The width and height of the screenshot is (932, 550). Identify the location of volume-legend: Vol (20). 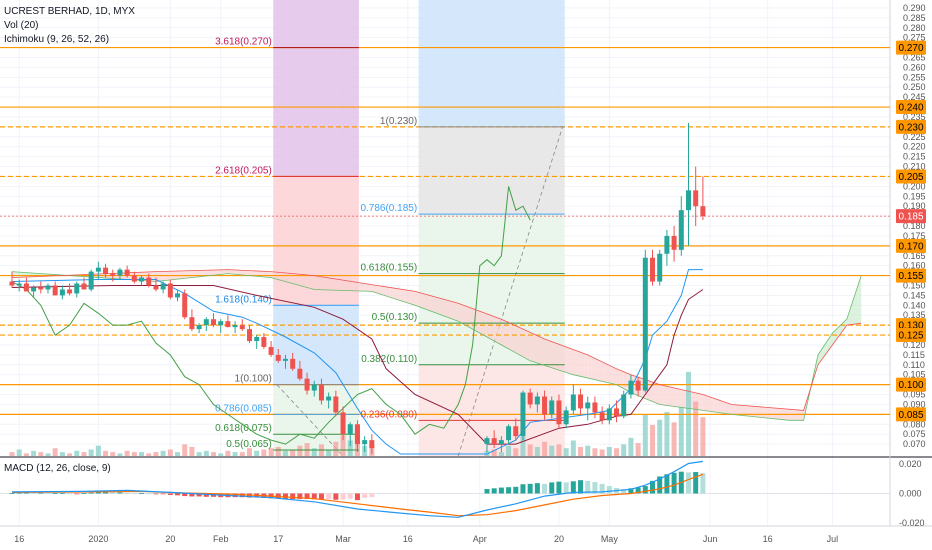
(21, 25).